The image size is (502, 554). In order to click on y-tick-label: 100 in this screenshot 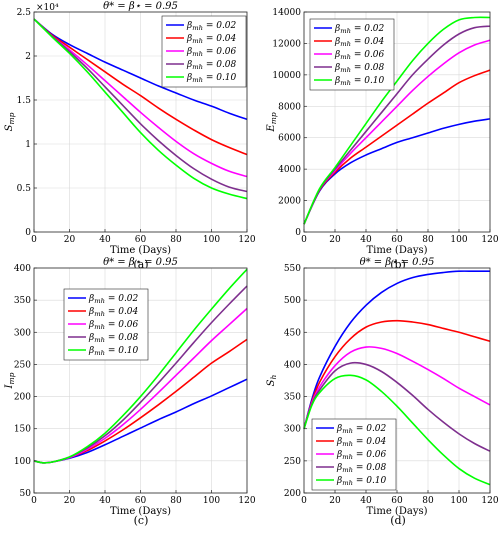, I will do `click(22, 462)`.